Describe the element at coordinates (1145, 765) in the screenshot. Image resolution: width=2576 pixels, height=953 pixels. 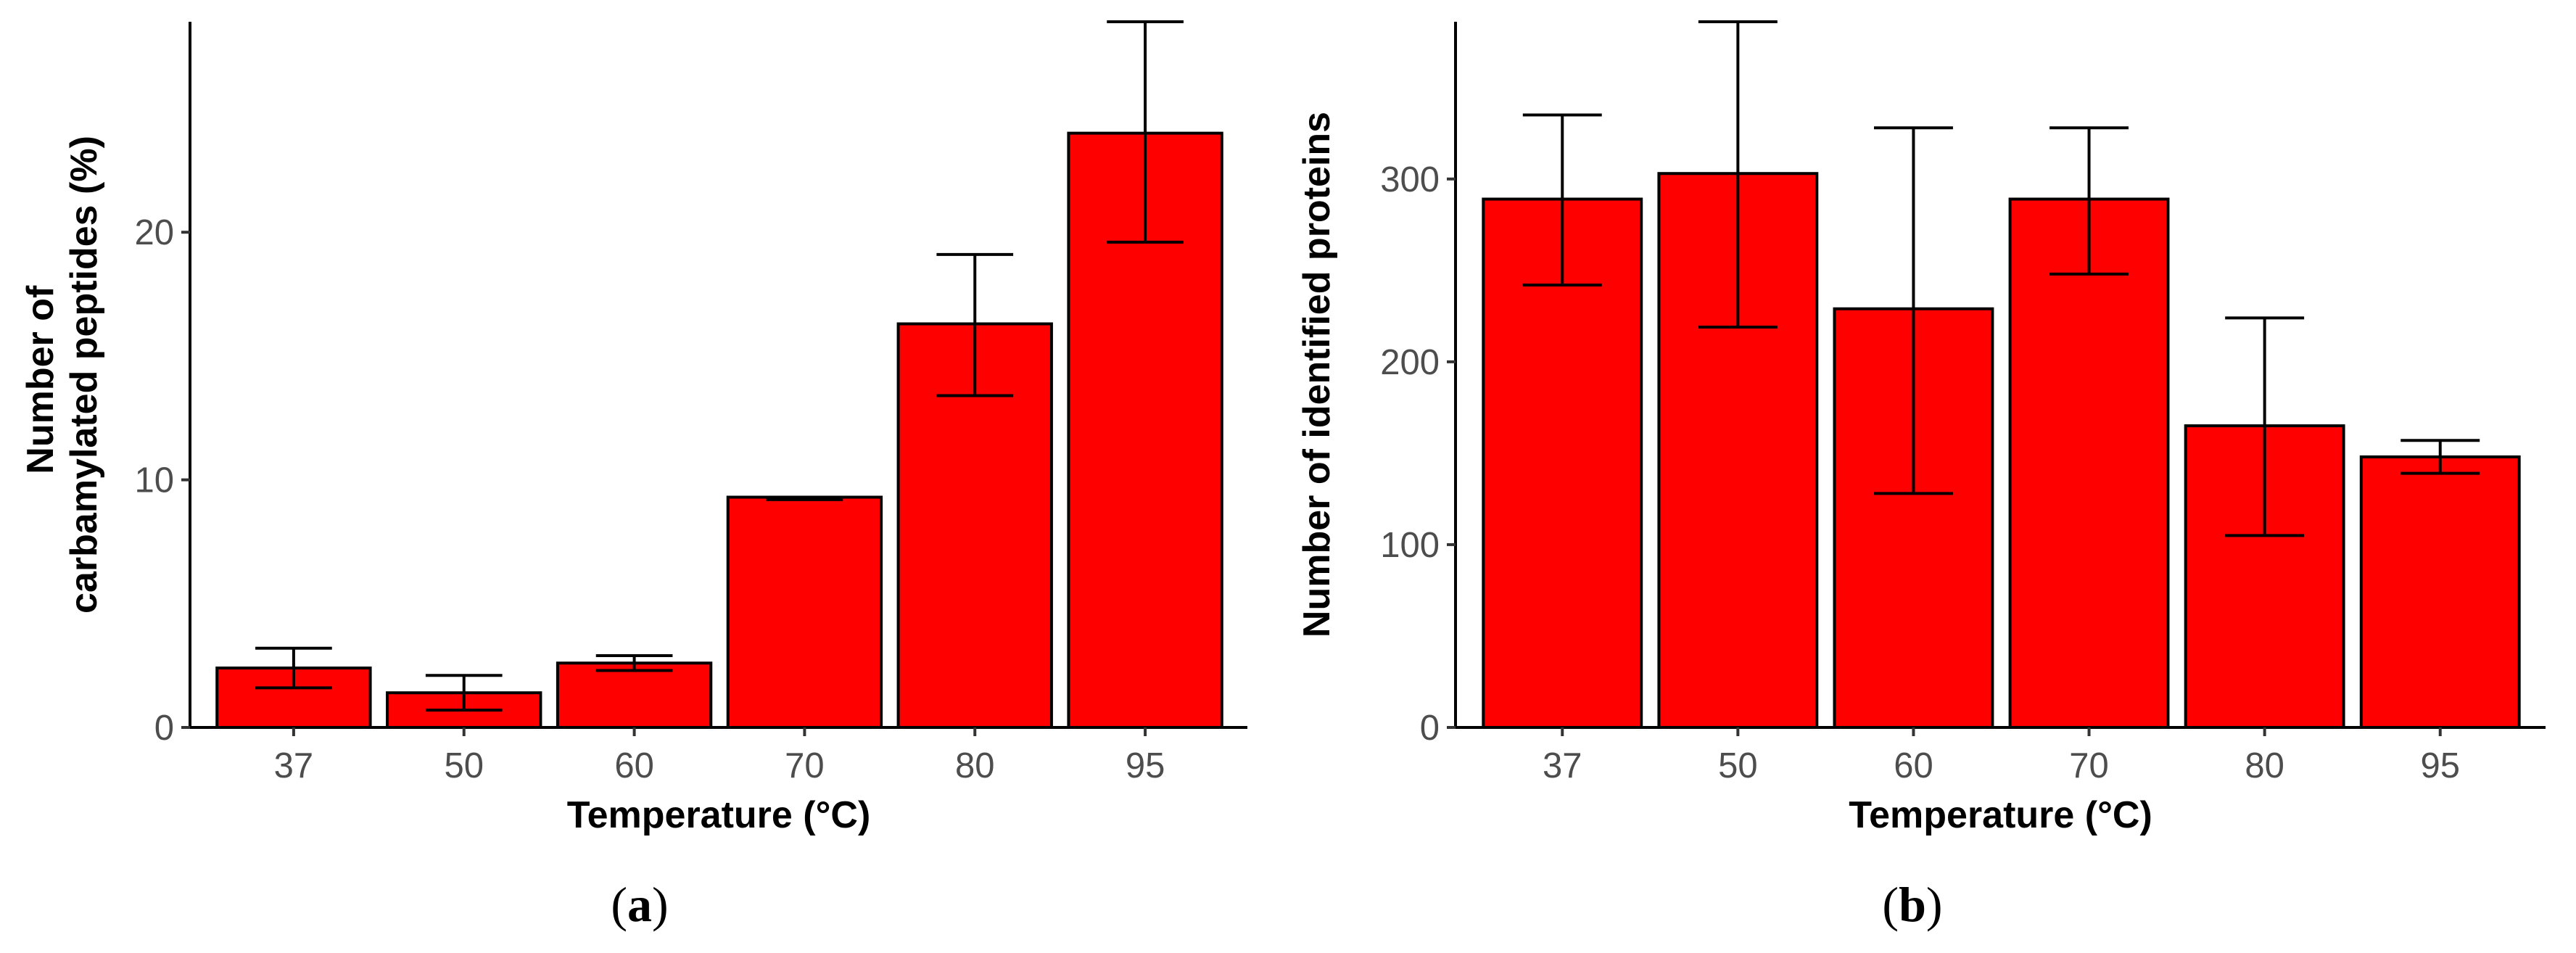
I see `panel-a-x-tick-label-95: 95` at that location.